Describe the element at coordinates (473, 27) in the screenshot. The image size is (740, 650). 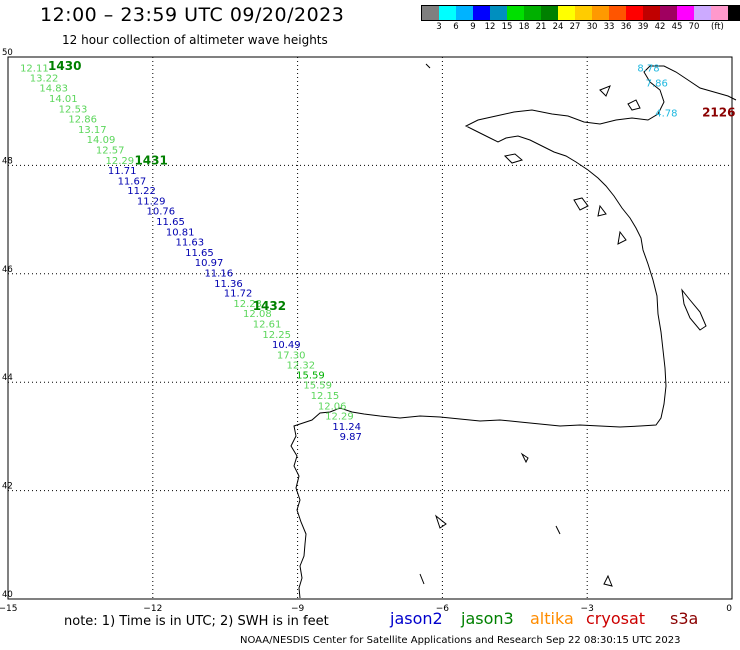
I see `color-scale-label: 9` at that location.